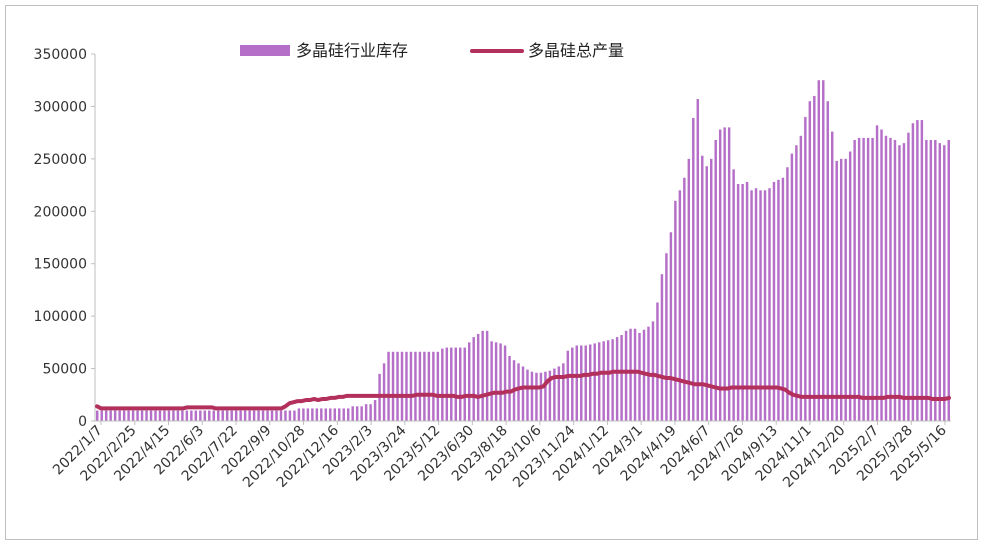  I want to click on legend-label-inventory: 多晶硅行业库存, so click(352, 50).